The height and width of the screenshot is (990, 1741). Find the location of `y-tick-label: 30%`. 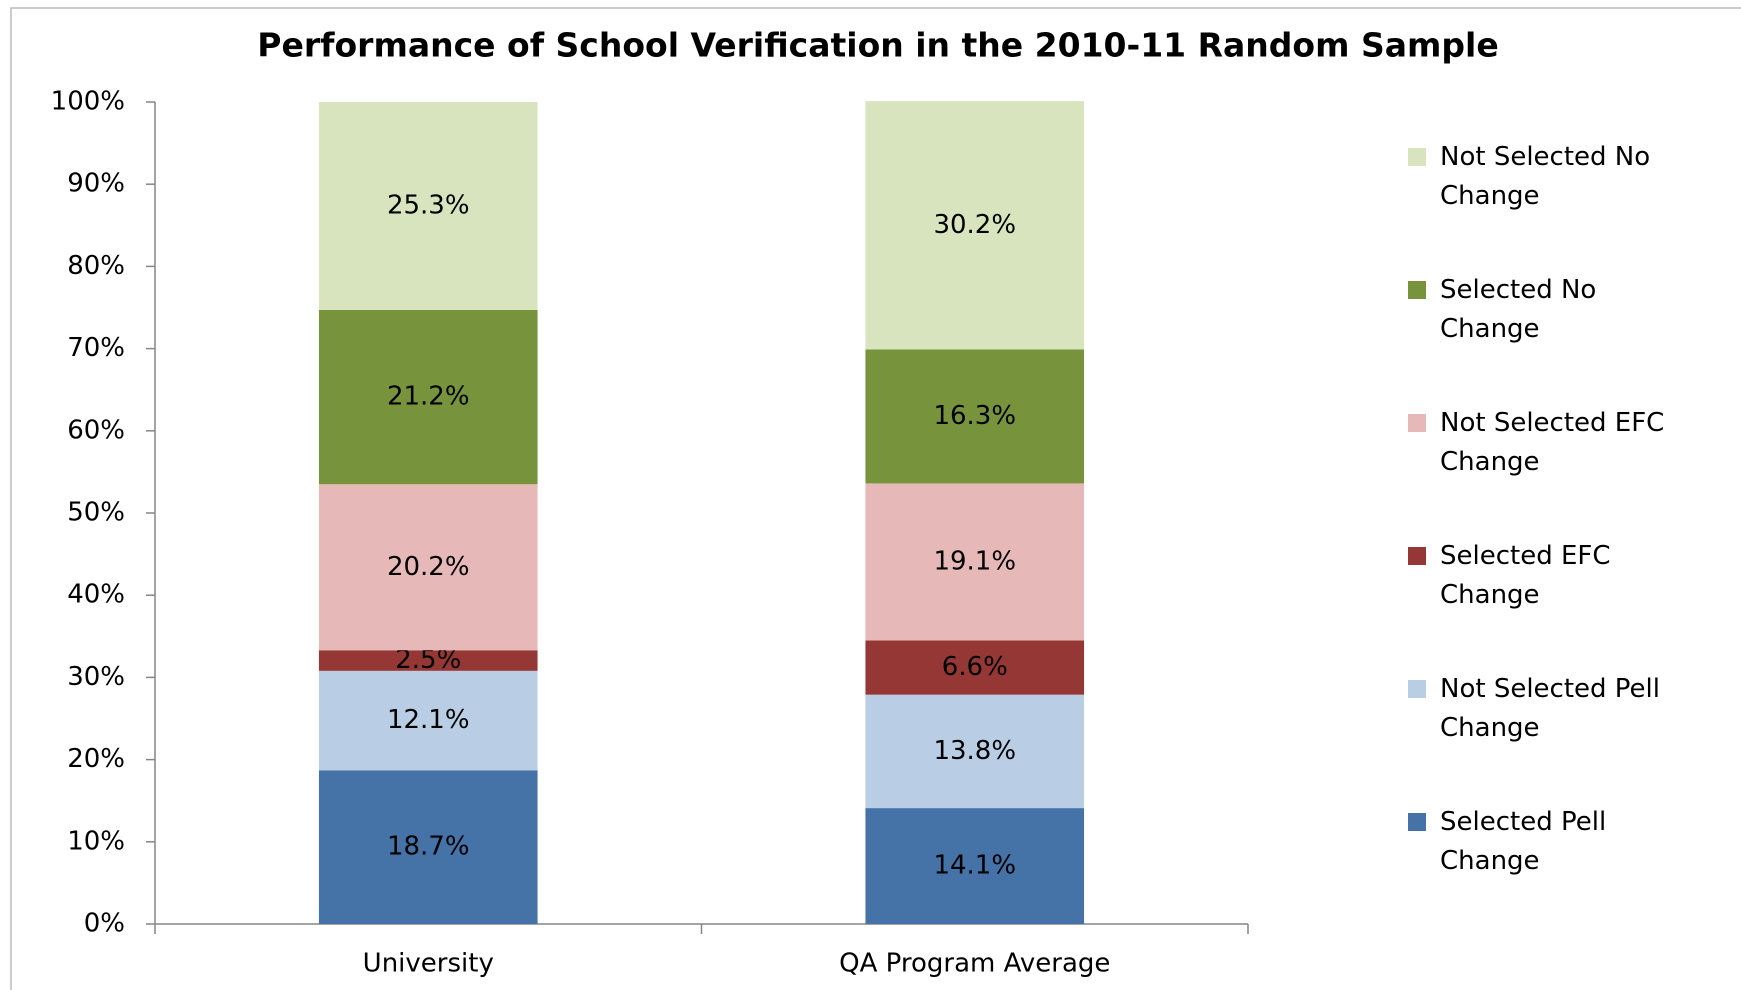

y-tick-label: 30% is located at coordinates (96, 677).